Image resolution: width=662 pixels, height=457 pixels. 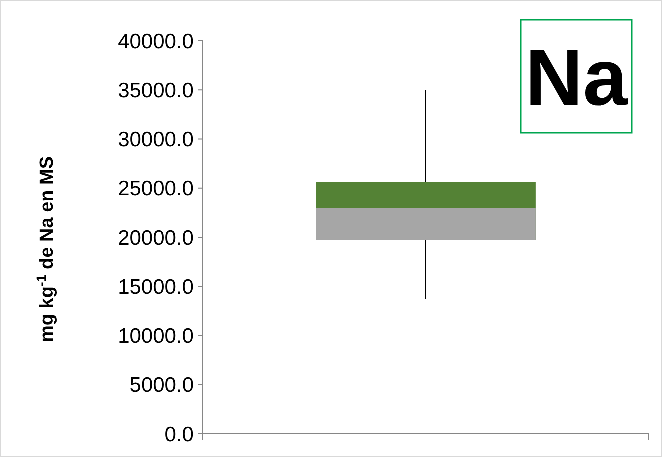 I want to click on y-tick-label: 40000.0, so click(x=156, y=42).